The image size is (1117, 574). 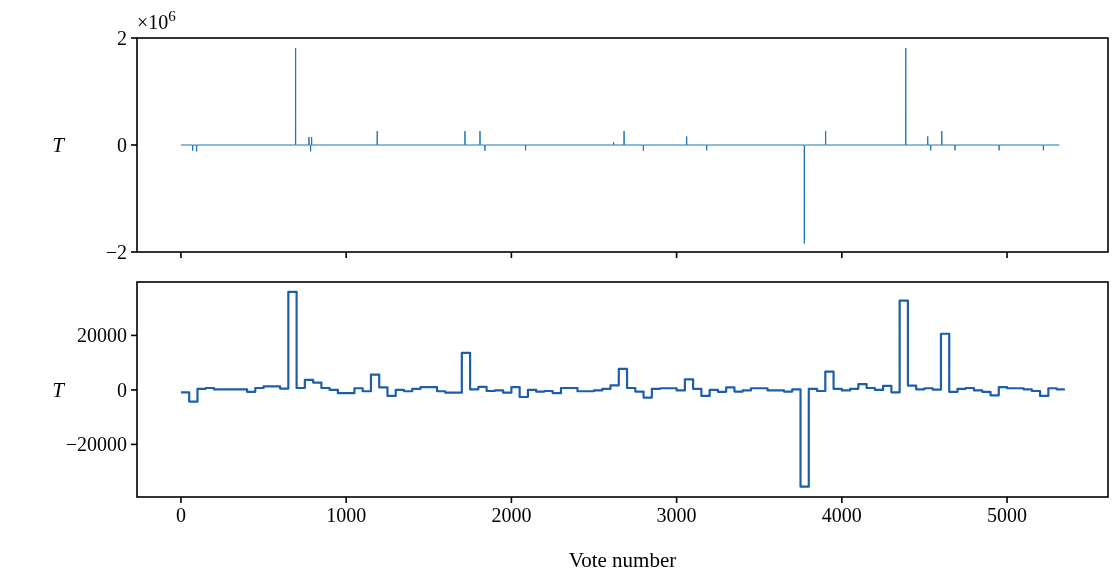 I want to click on y-tick-label: 20000, so click(x=102, y=335).